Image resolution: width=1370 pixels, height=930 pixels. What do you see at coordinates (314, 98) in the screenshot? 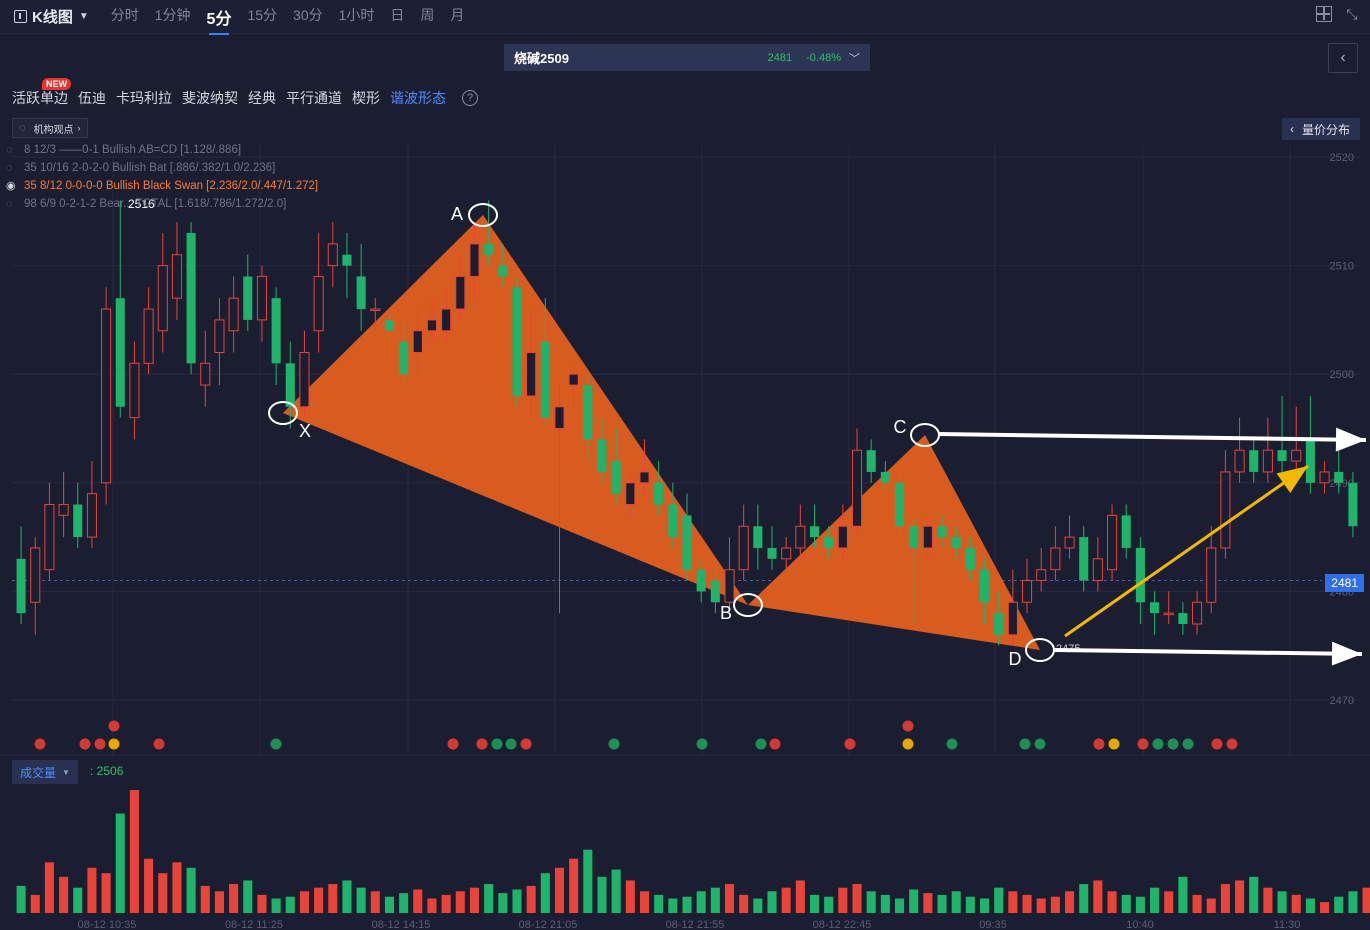
I see `tool-item-5: 平行通道` at bounding box center [314, 98].